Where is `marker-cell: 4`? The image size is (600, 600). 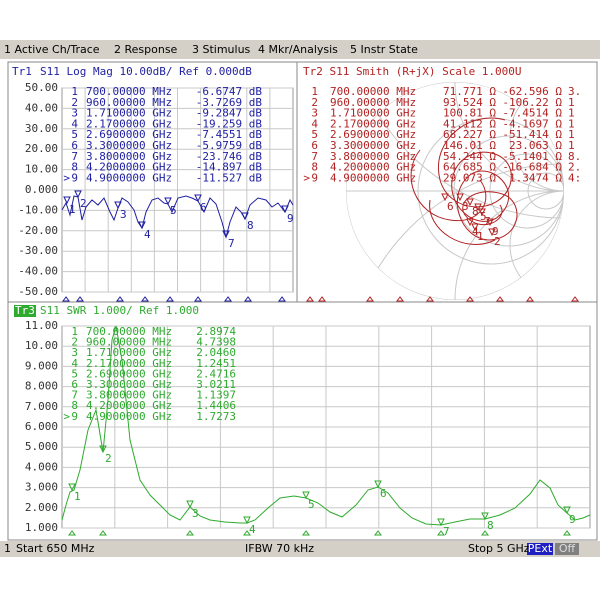
marker-cell: 4 is located at coordinates (74, 123).